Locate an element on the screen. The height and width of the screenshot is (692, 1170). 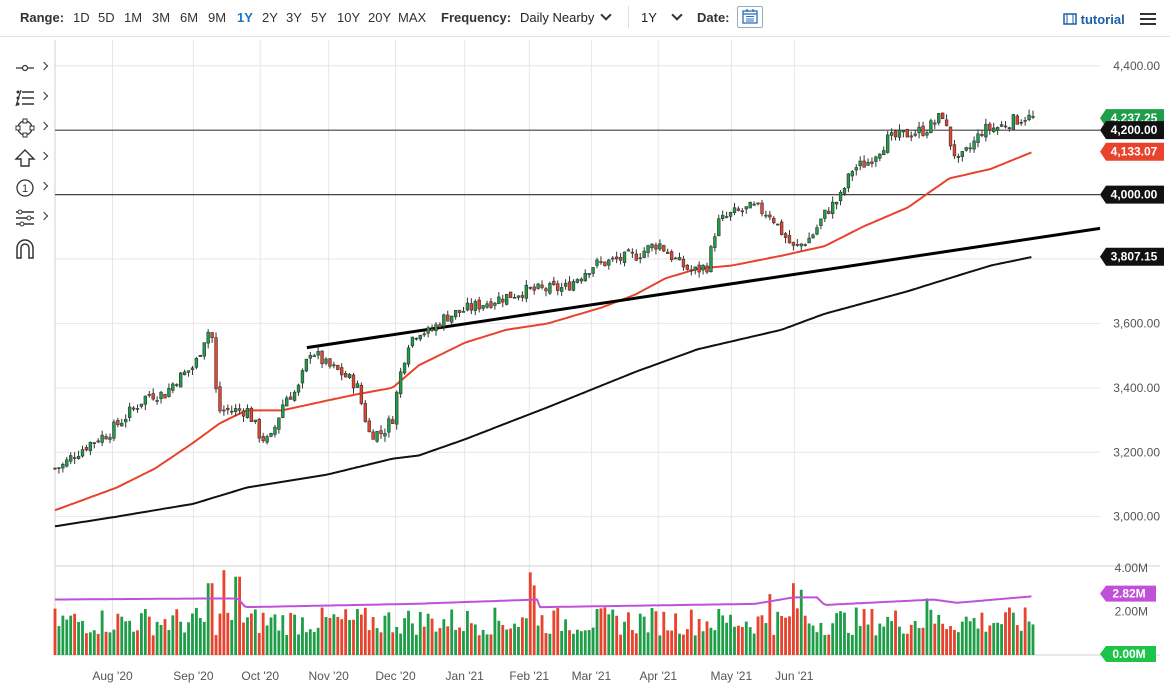
time-tick-label: Jun '21 is located at coordinates (794, 676).